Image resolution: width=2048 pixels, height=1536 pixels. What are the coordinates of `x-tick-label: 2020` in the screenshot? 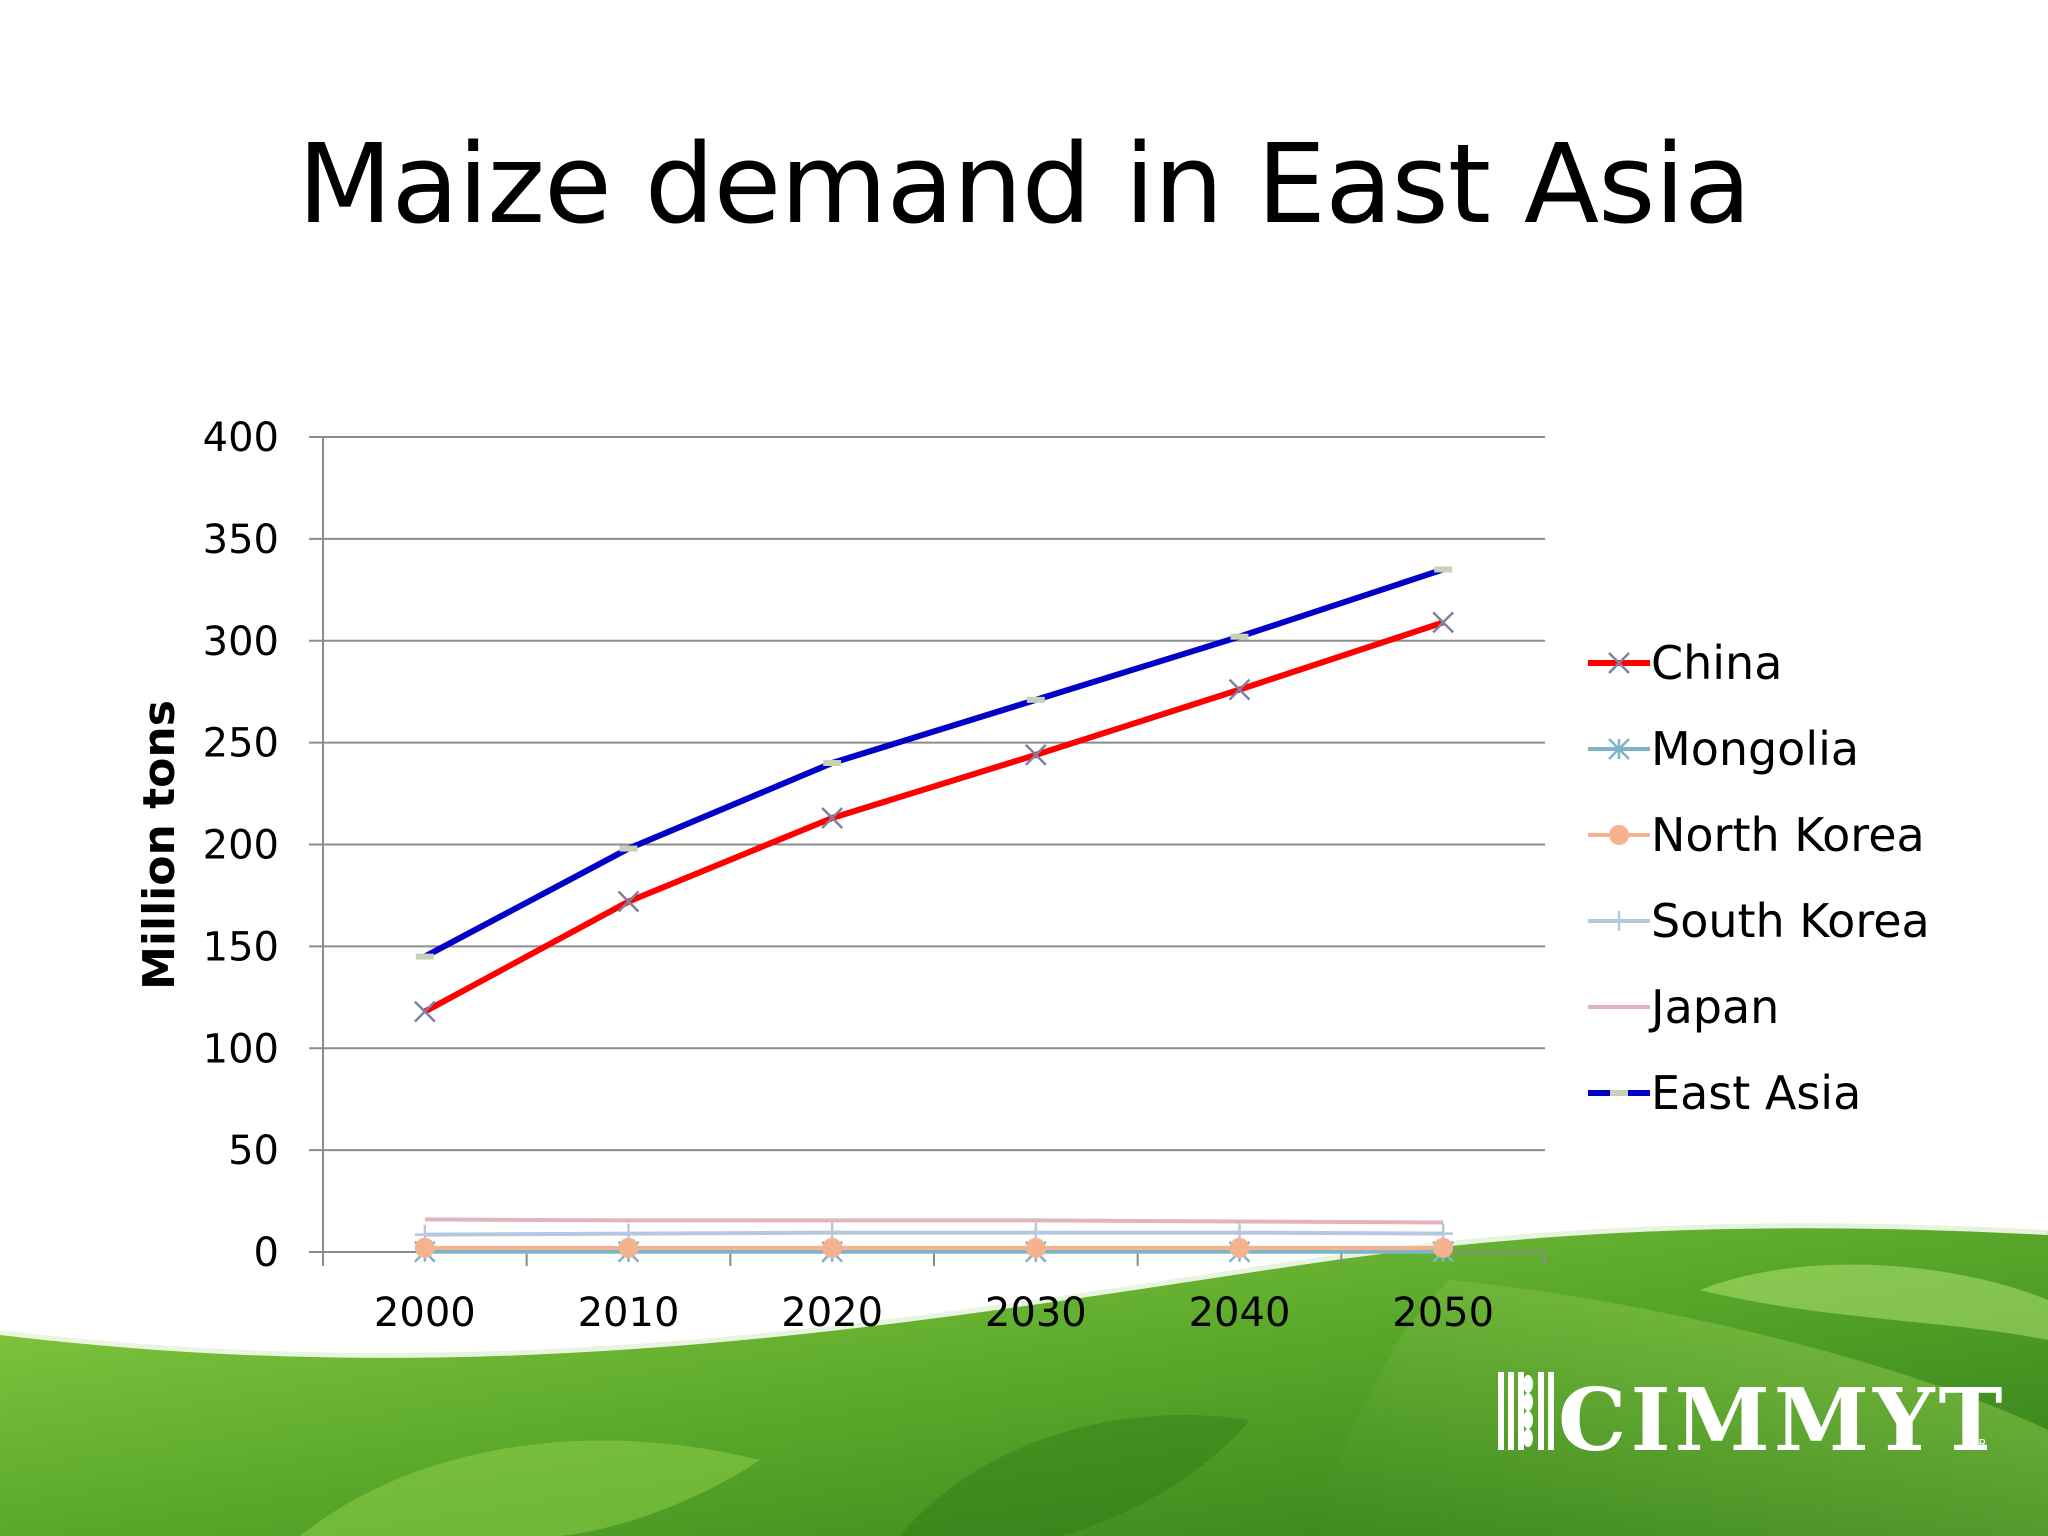 It's located at (832, 1313).